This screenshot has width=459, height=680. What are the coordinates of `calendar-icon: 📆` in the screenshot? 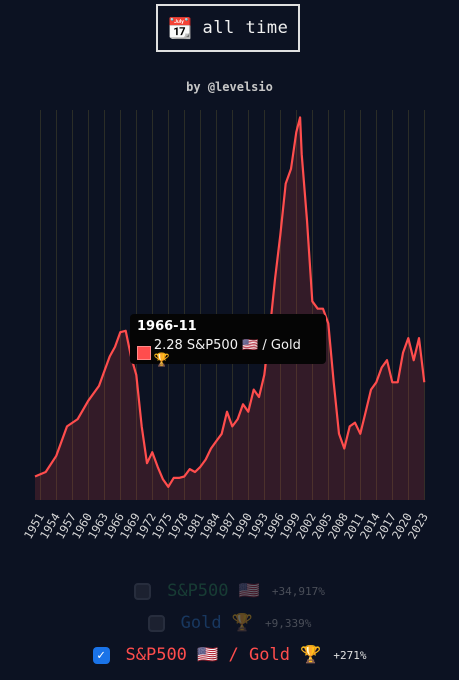 It's located at (180, 28).